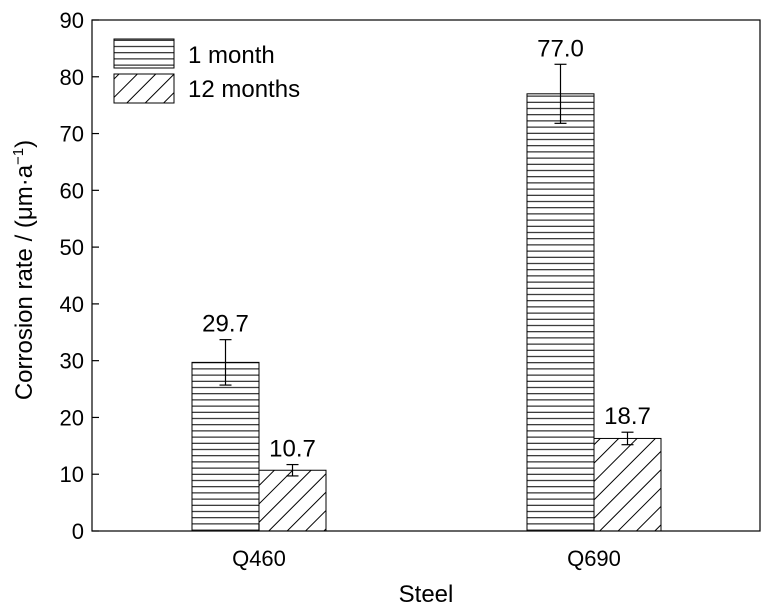  Describe the element at coordinates (627, 416) in the screenshot. I see `data-label-q690-12-months: 18.7` at that location.